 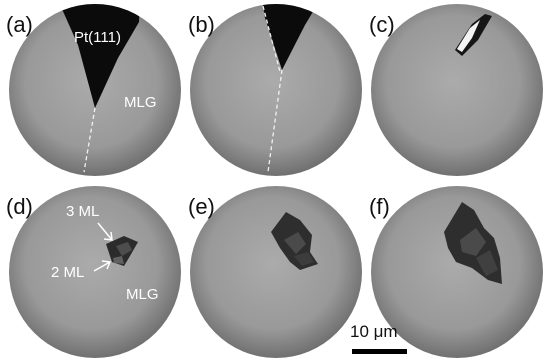 I want to click on label-2ml: 2 ML, so click(x=68, y=272).